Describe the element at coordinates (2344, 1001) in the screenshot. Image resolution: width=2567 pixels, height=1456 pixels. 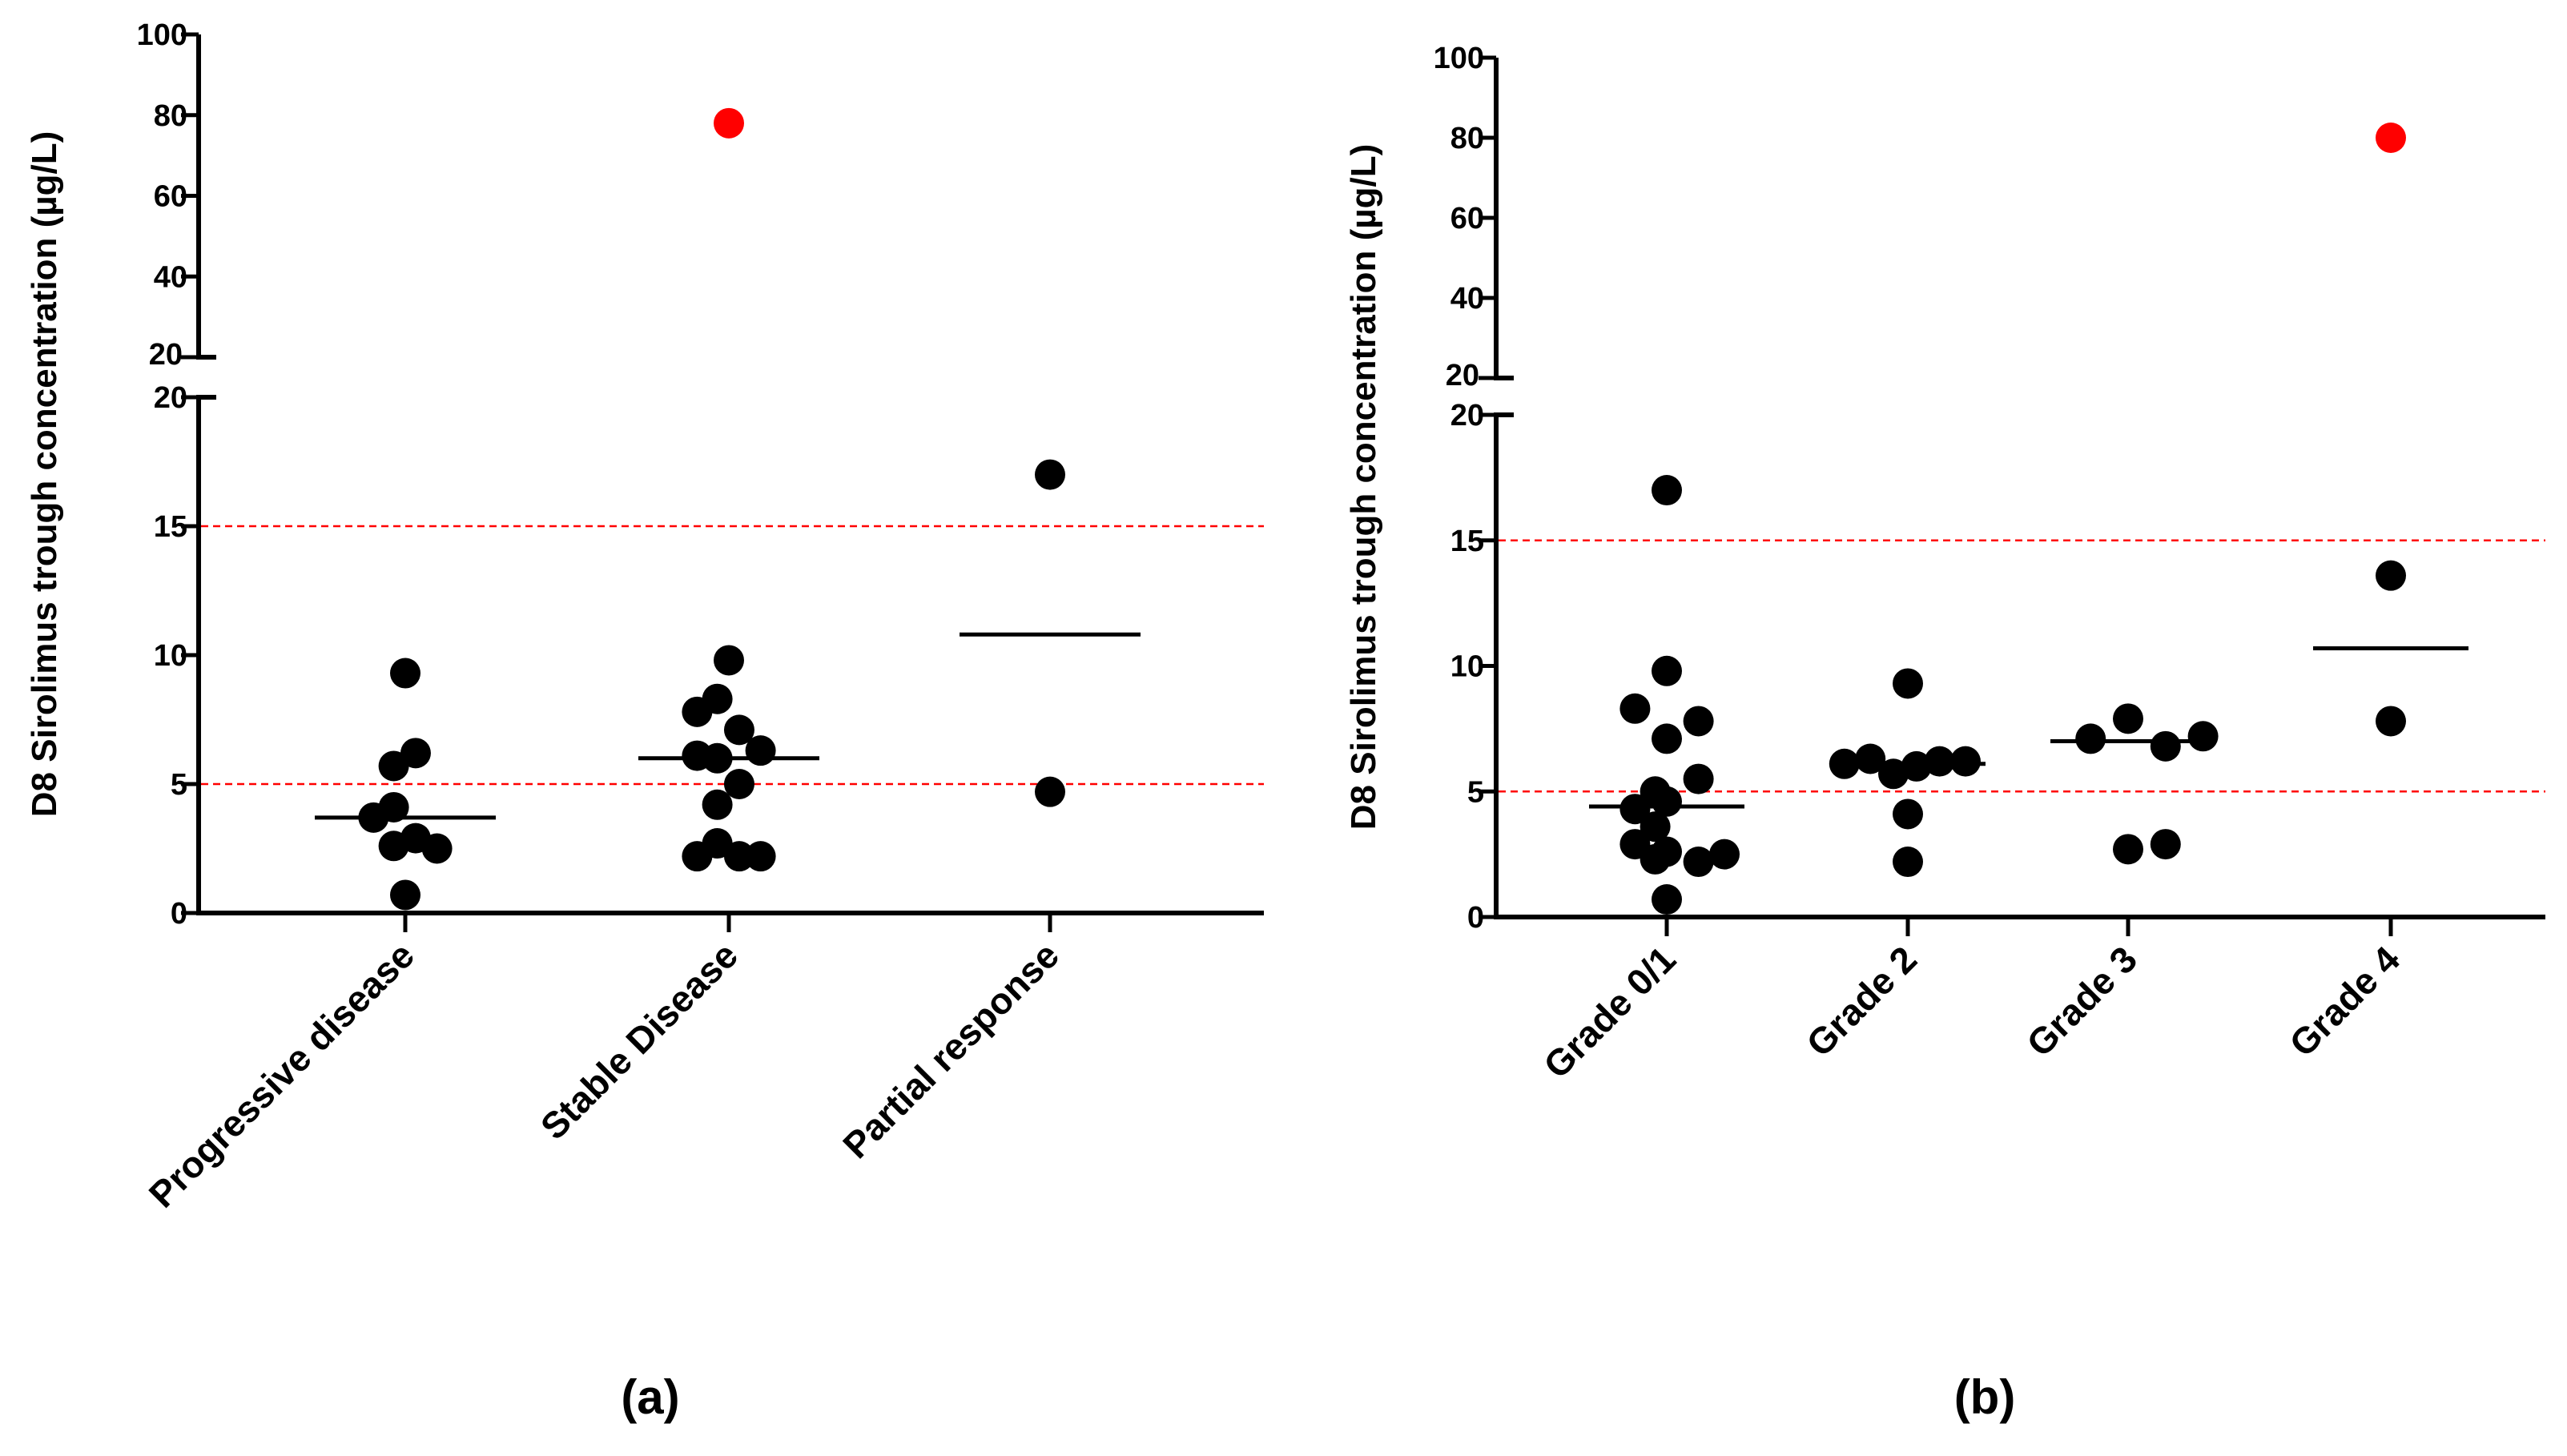
I see `x-category-label: Grade 4` at that location.